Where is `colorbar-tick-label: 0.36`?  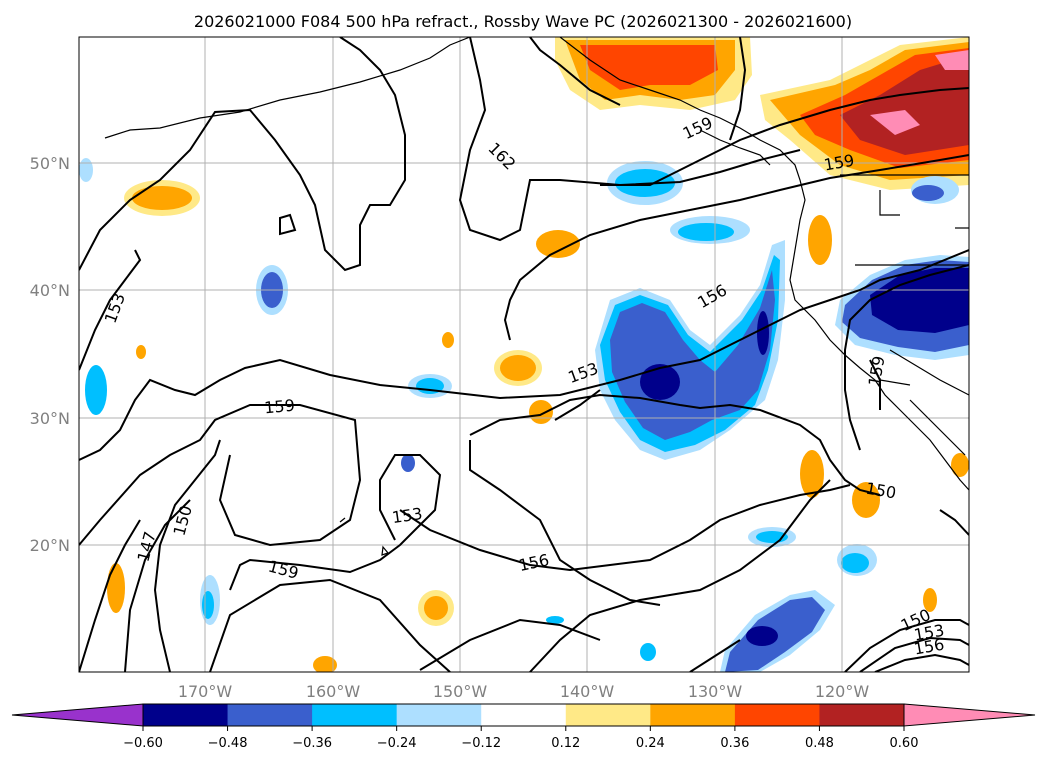 colorbar-tick-label: 0.36 is located at coordinates (734, 743).